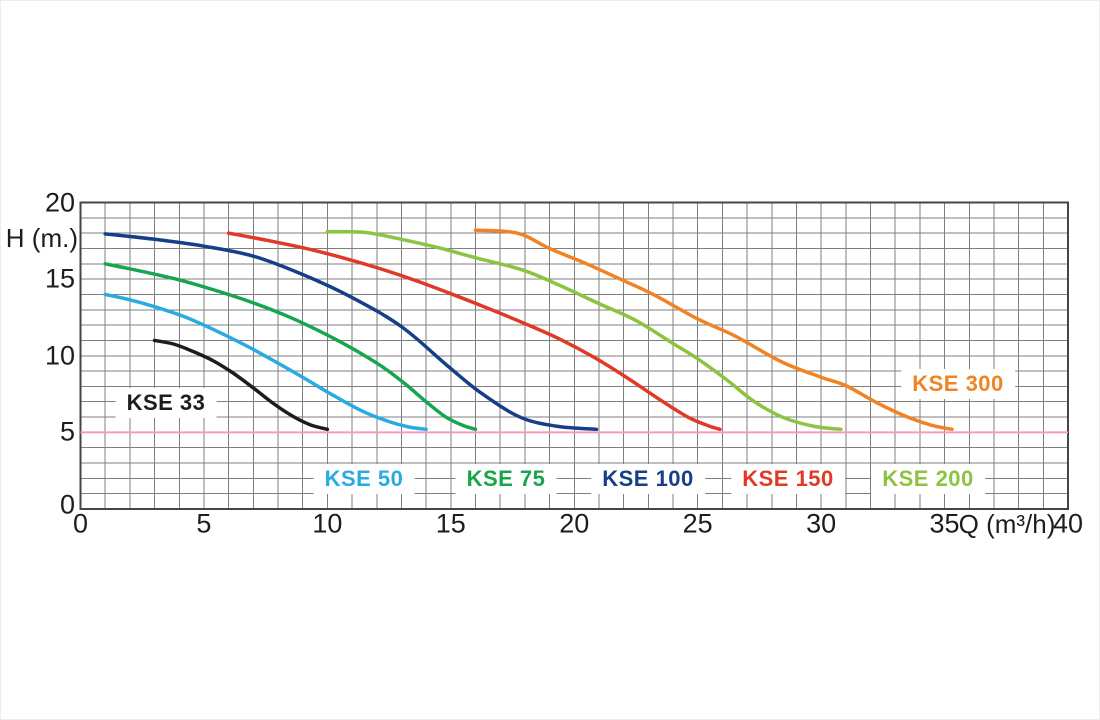 The height and width of the screenshot is (720, 1100). What do you see at coordinates (788, 479) in the screenshot?
I see `series-label-kse-150: KSE 150` at bounding box center [788, 479].